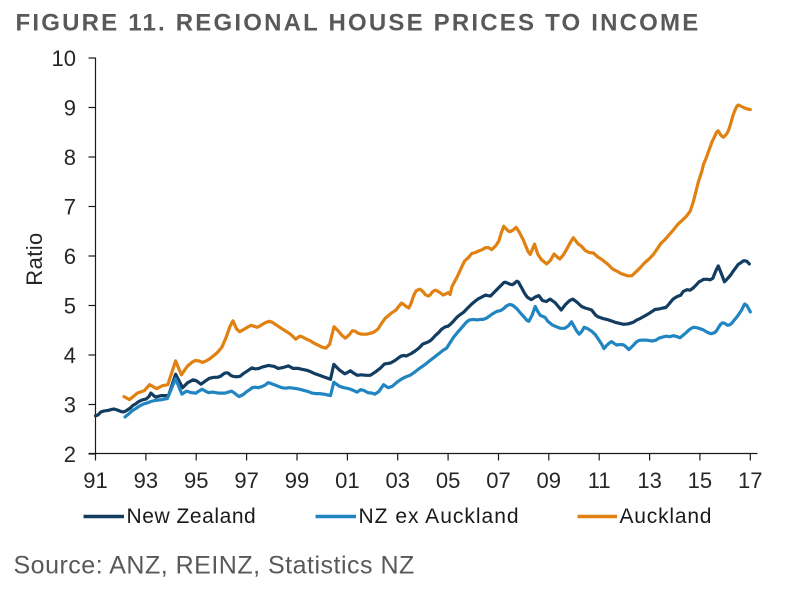  Describe the element at coordinates (498, 480) in the screenshot. I see `svg-text: 07` at that location.